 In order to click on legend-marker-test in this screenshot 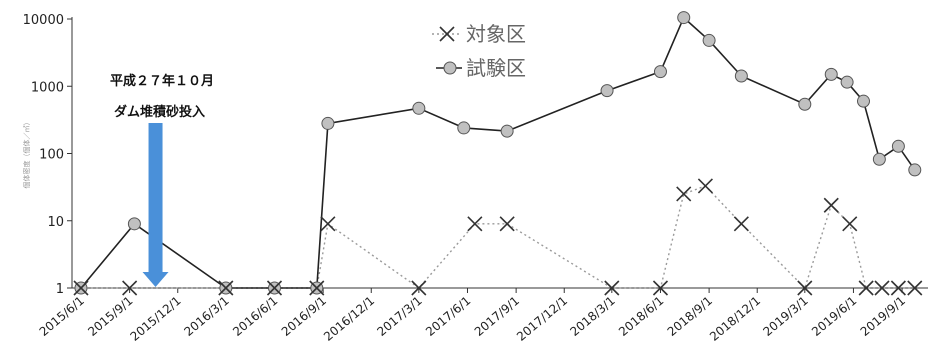, I will do `click(450, 68)`.